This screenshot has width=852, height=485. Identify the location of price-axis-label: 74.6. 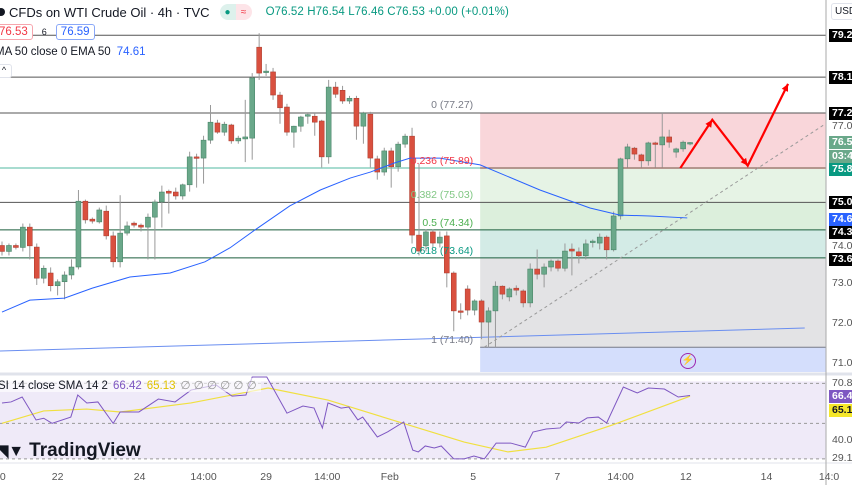
(840, 219).